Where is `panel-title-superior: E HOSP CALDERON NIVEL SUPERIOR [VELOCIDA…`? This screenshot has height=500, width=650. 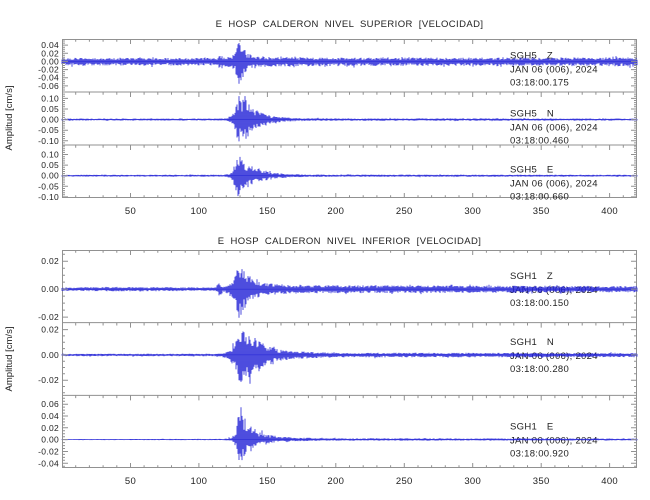 panel-title-superior: E HOSP CALDERON NIVEL SUPERIOR [VELOCIDA… is located at coordinates (349, 24).